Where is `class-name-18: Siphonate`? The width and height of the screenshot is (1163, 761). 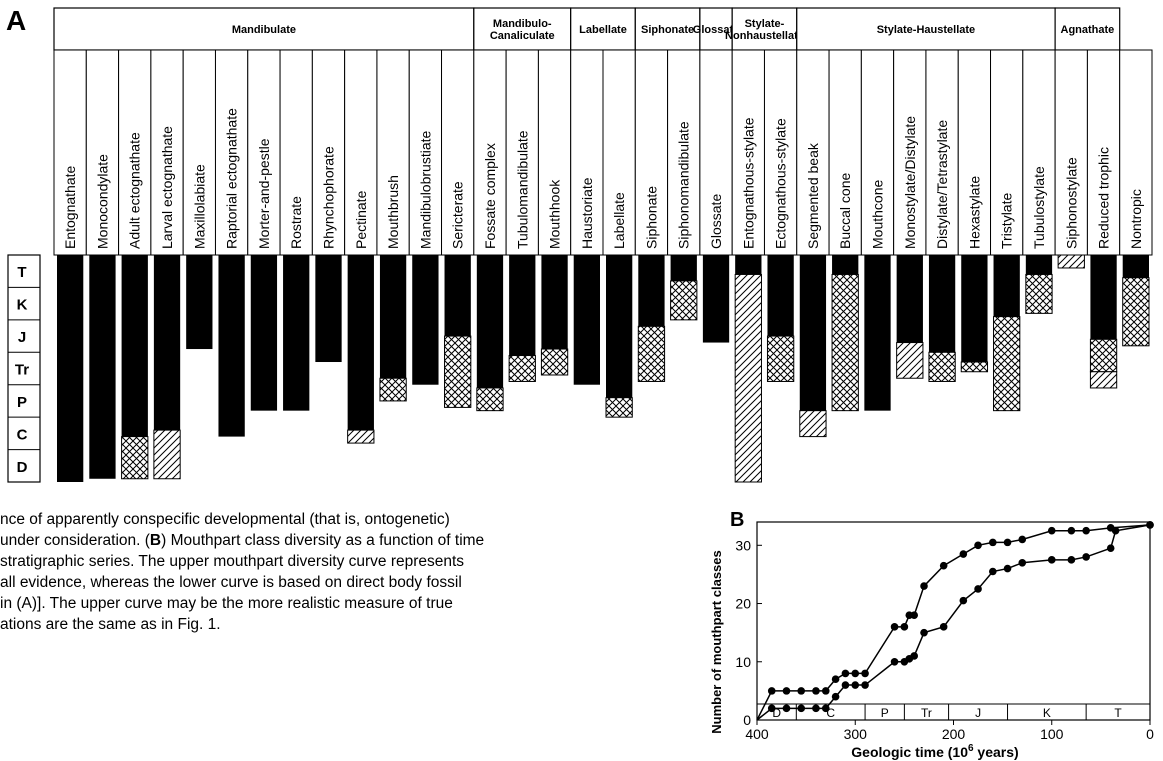
class-name-18: Siphonate is located at coordinates (651, 217).